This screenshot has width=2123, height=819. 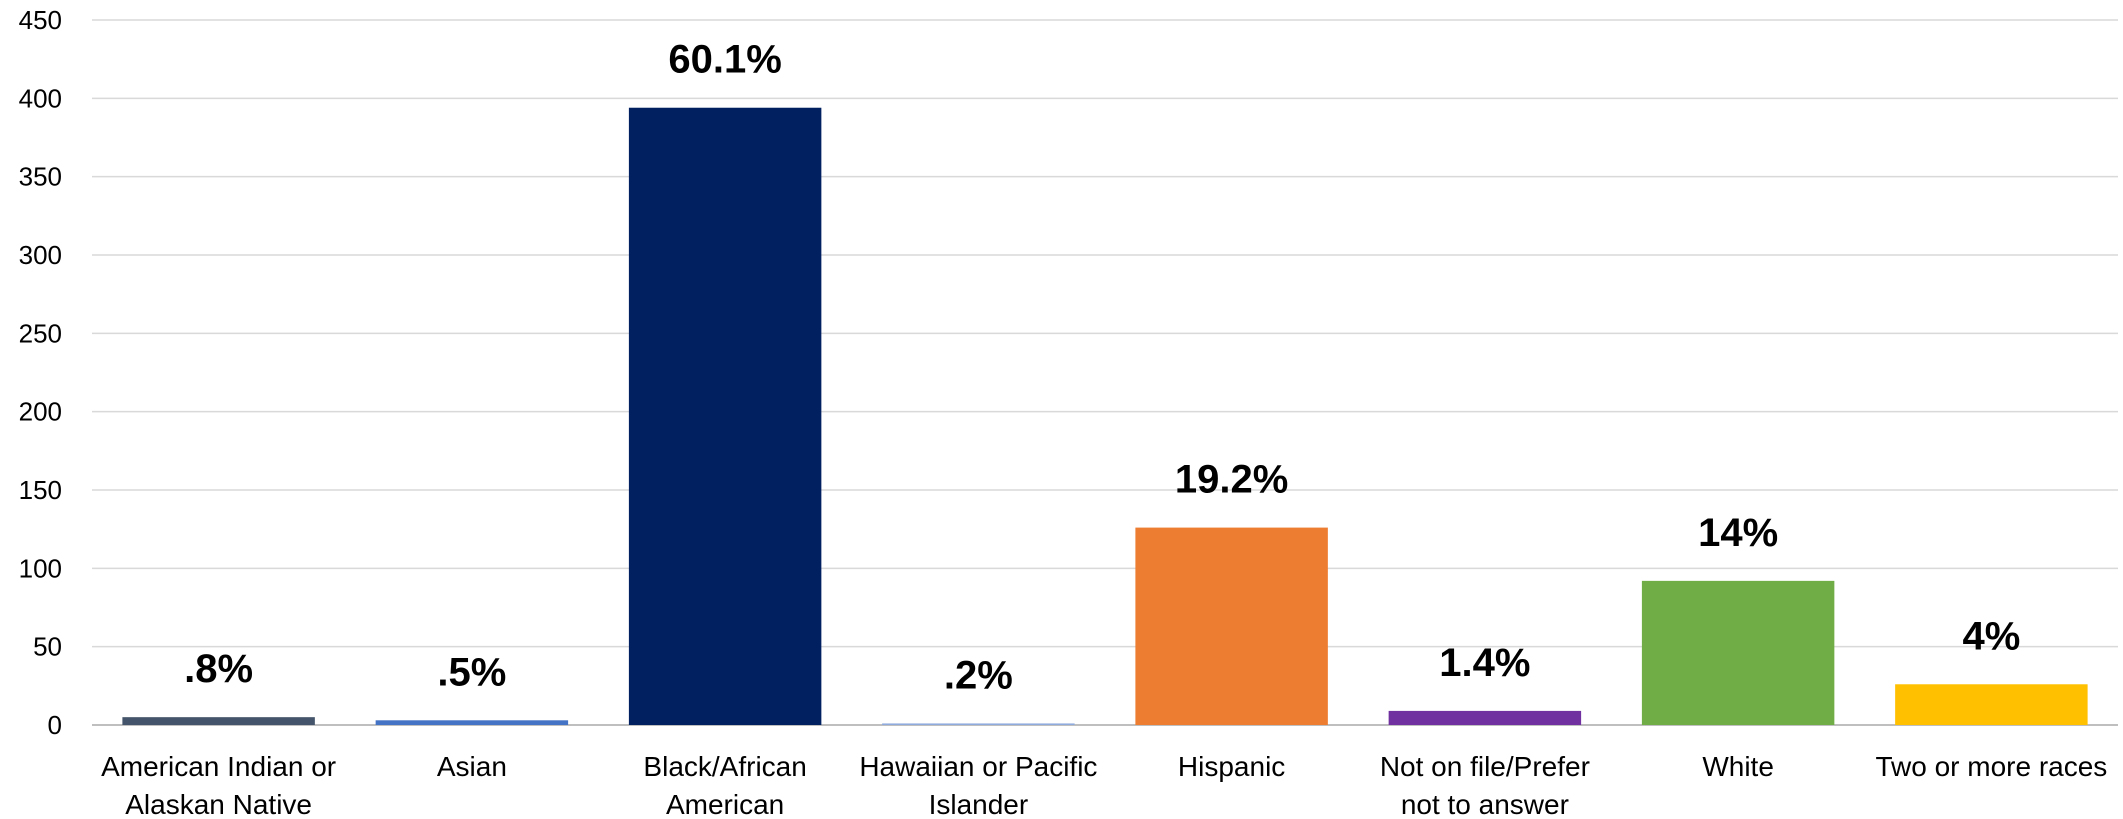 What do you see at coordinates (40, 177) in the screenshot?
I see `y-tick-label: 350` at bounding box center [40, 177].